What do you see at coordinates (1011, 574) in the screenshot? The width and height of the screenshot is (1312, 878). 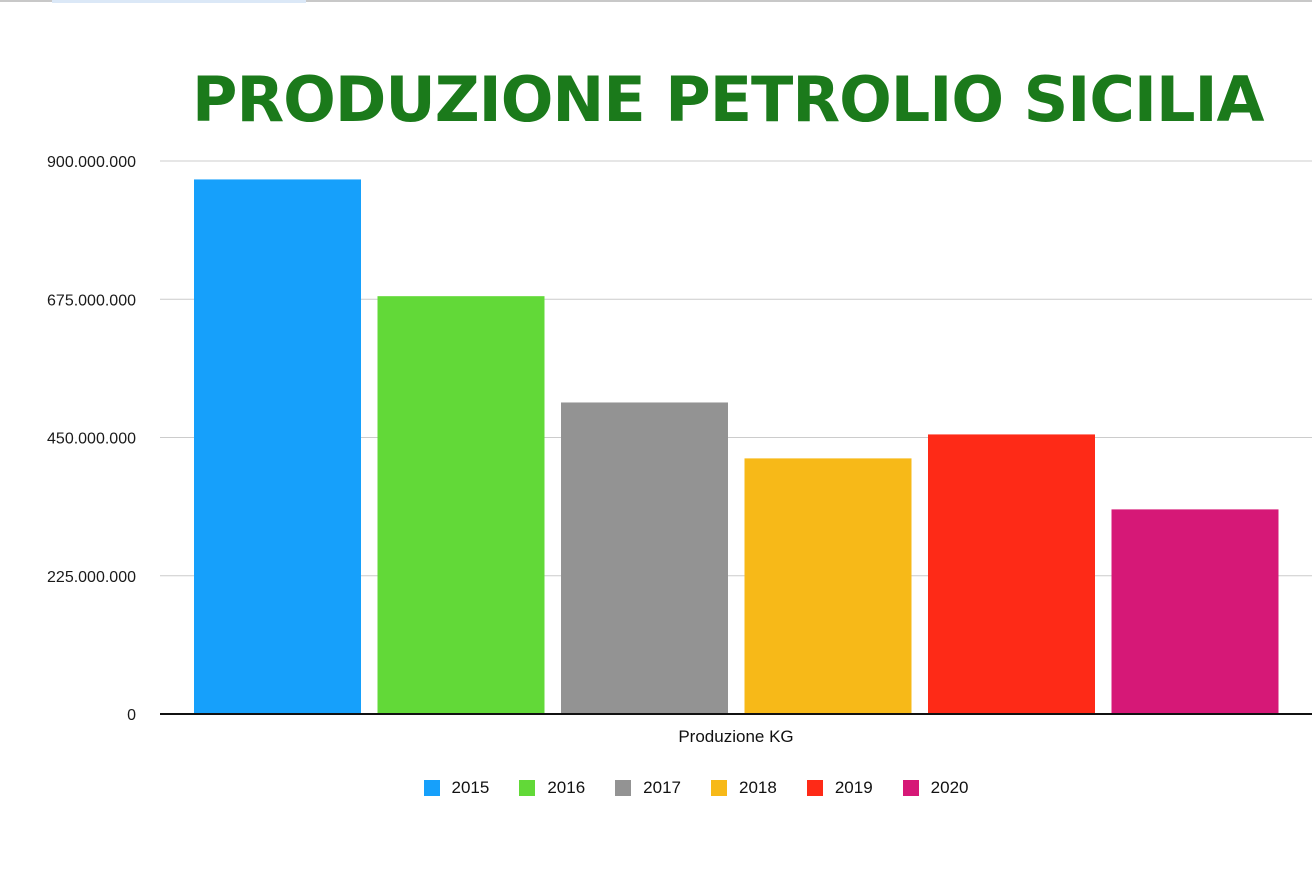 I see `bar-2019` at bounding box center [1011, 574].